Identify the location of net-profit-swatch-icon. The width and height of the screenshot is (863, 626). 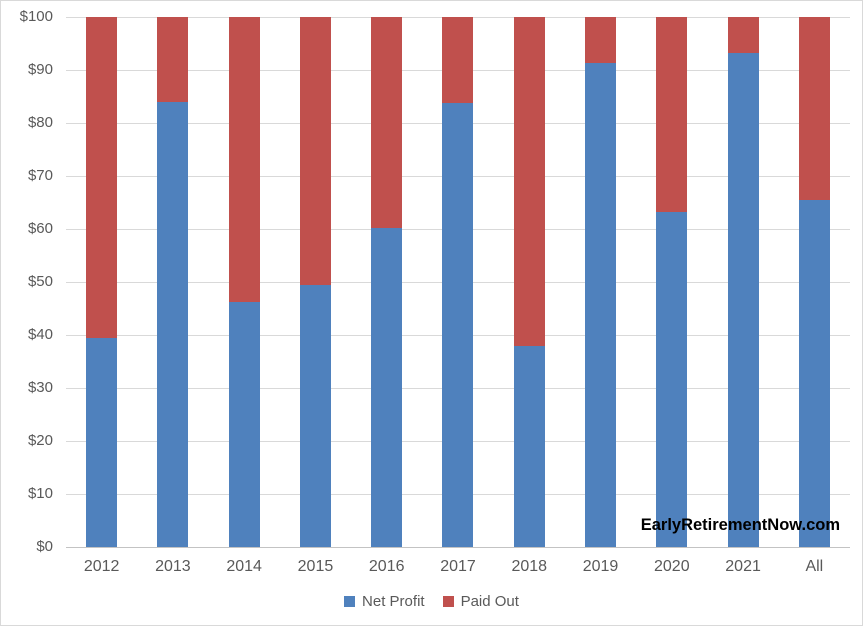
(350, 601).